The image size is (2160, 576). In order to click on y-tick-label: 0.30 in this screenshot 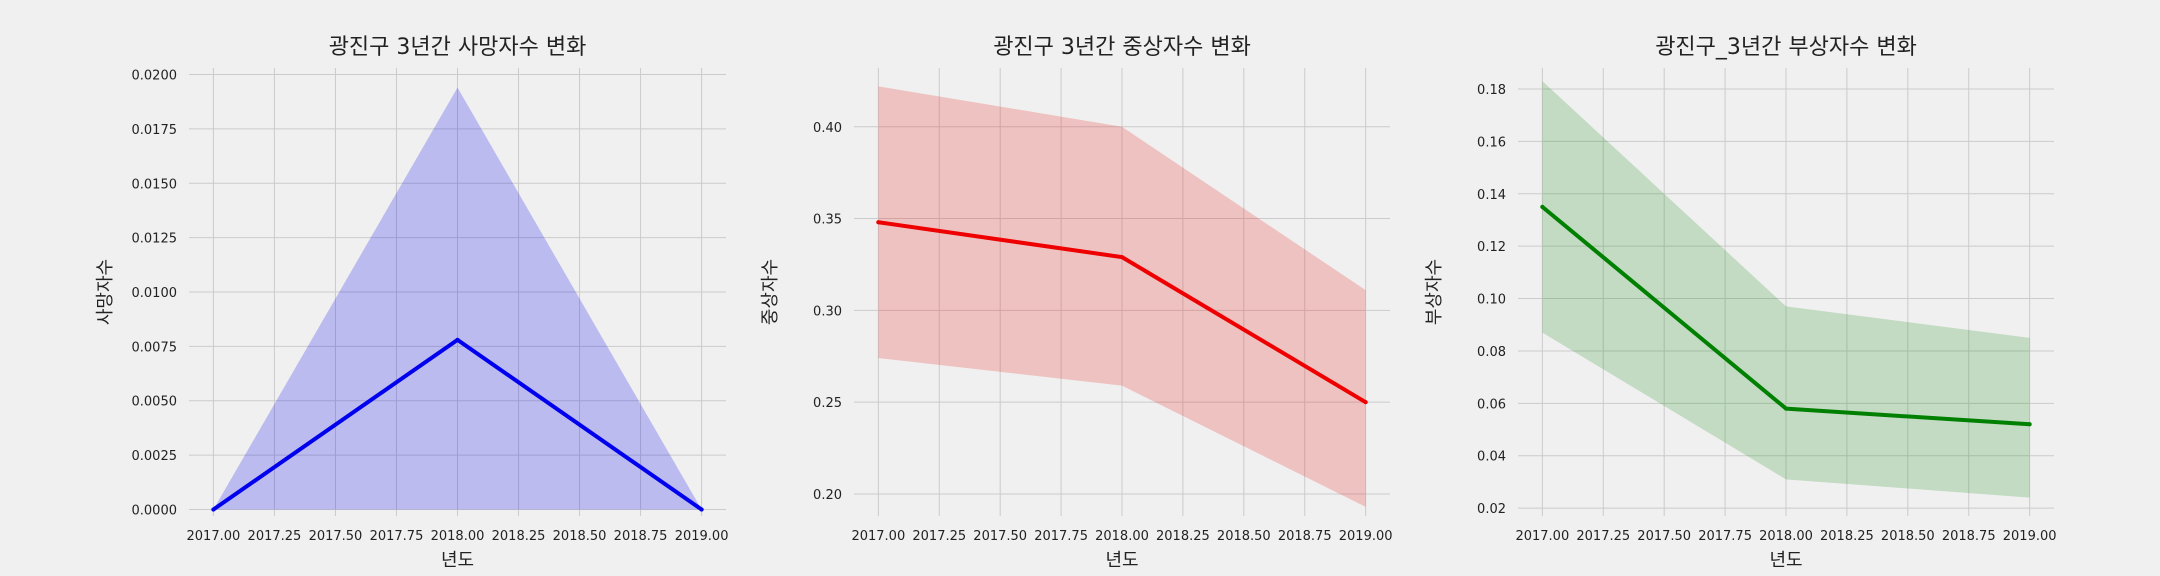, I will do `click(827, 311)`.